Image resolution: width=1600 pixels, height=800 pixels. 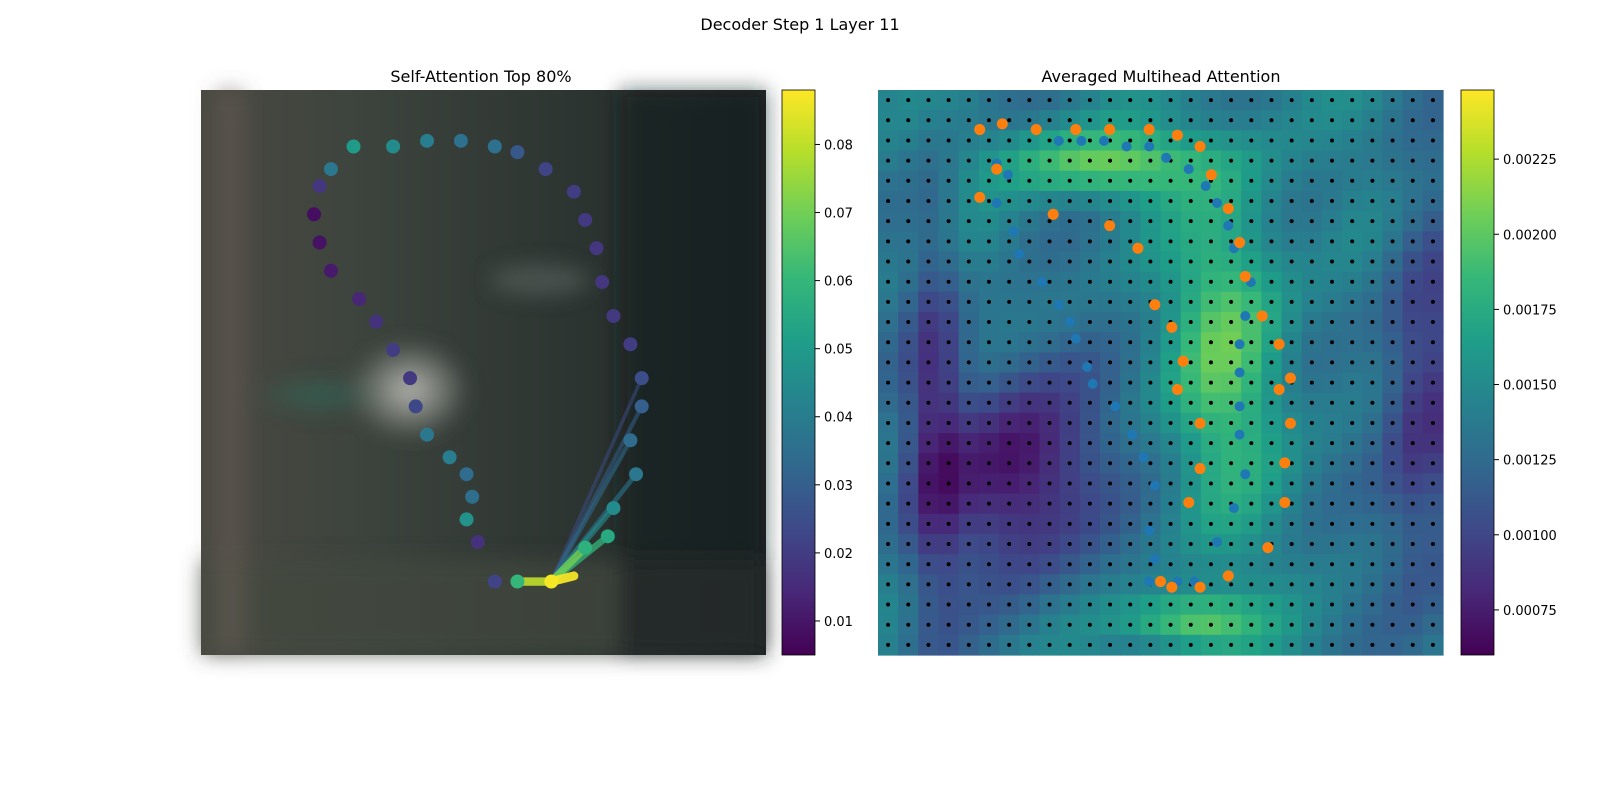 I want to click on colorbar-tick-label: 0.04, so click(x=838, y=418).